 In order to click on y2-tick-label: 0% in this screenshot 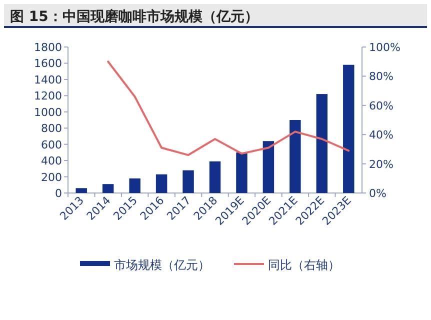, I will do `click(377, 193)`.